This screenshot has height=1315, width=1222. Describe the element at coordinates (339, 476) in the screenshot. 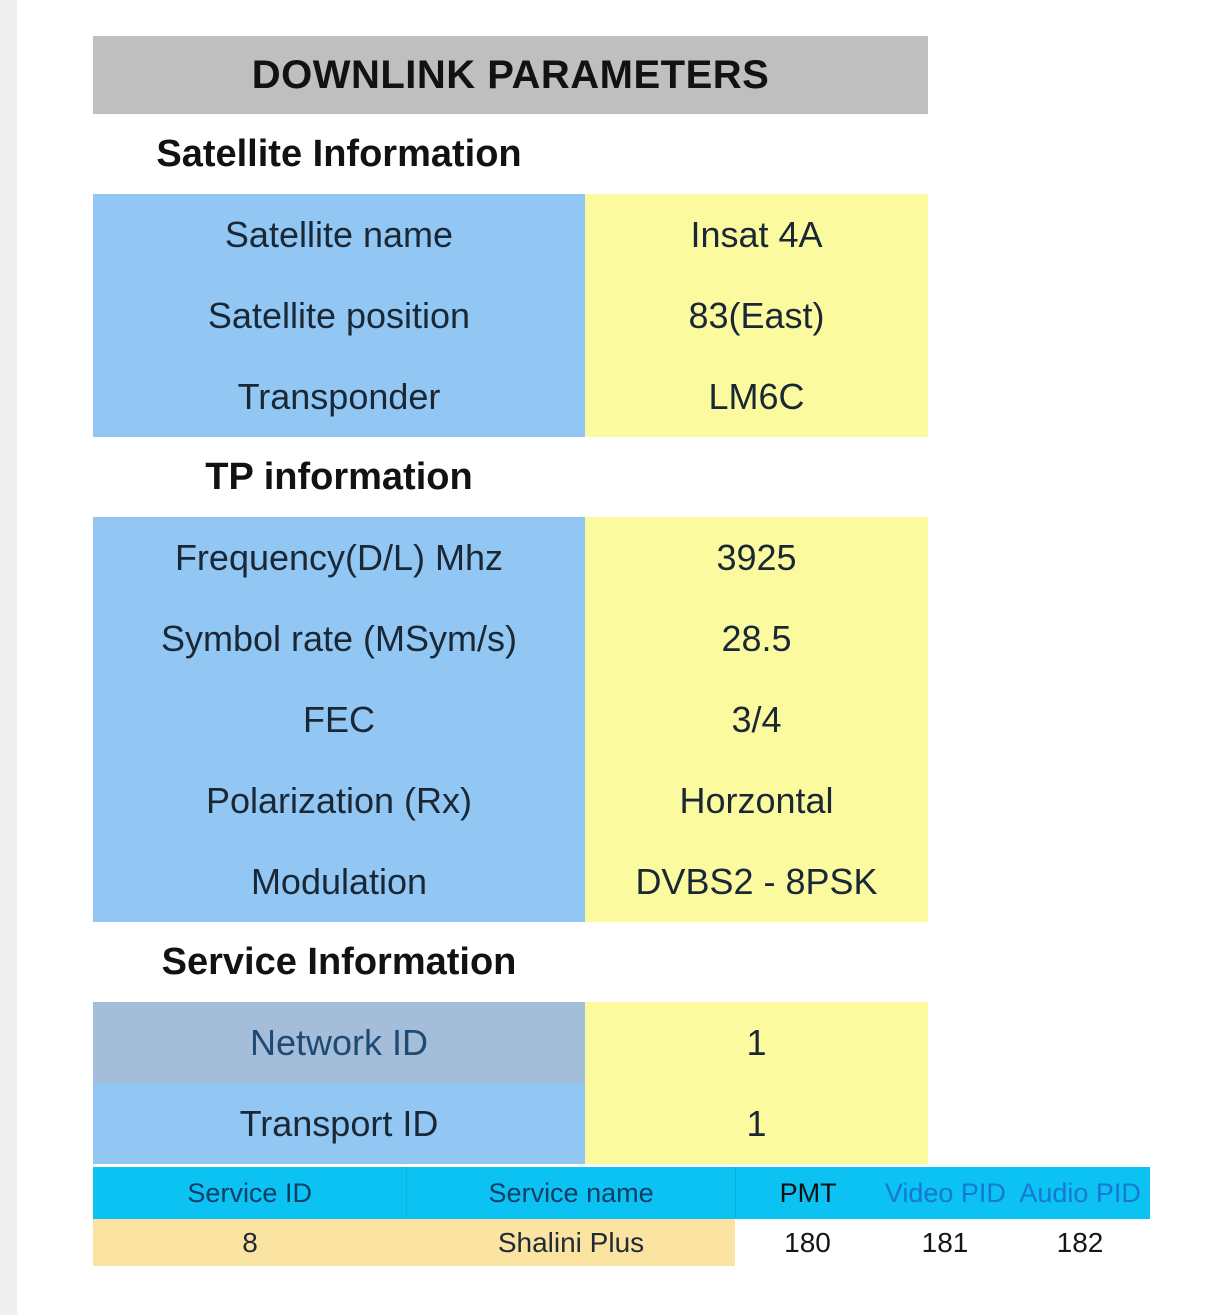

I see `section-heading-tp-information: TP information` at that location.